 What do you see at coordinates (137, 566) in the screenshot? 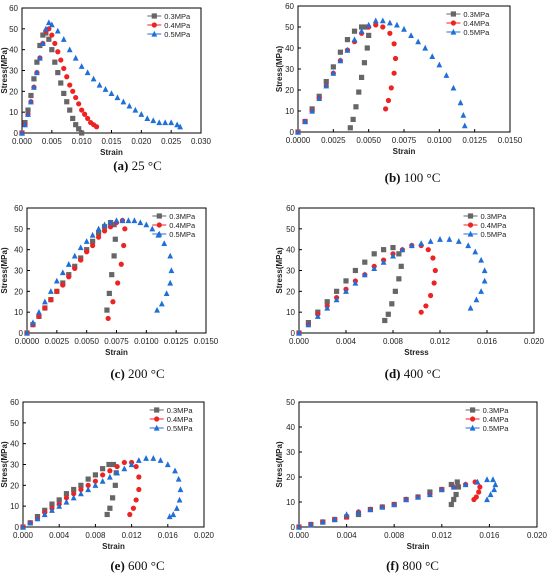
I see `caption-e: (e) 600 °C` at bounding box center [137, 566].